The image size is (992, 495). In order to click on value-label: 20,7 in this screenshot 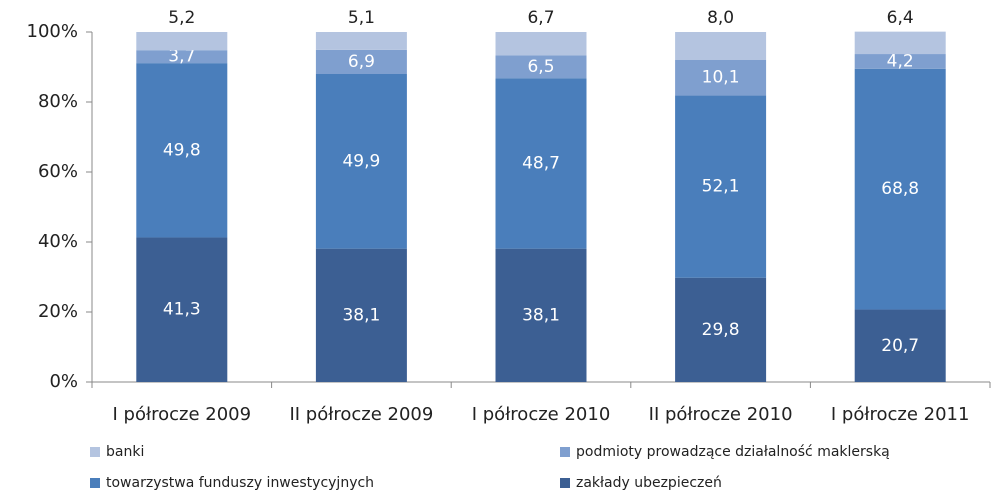, I will do `click(900, 346)`.